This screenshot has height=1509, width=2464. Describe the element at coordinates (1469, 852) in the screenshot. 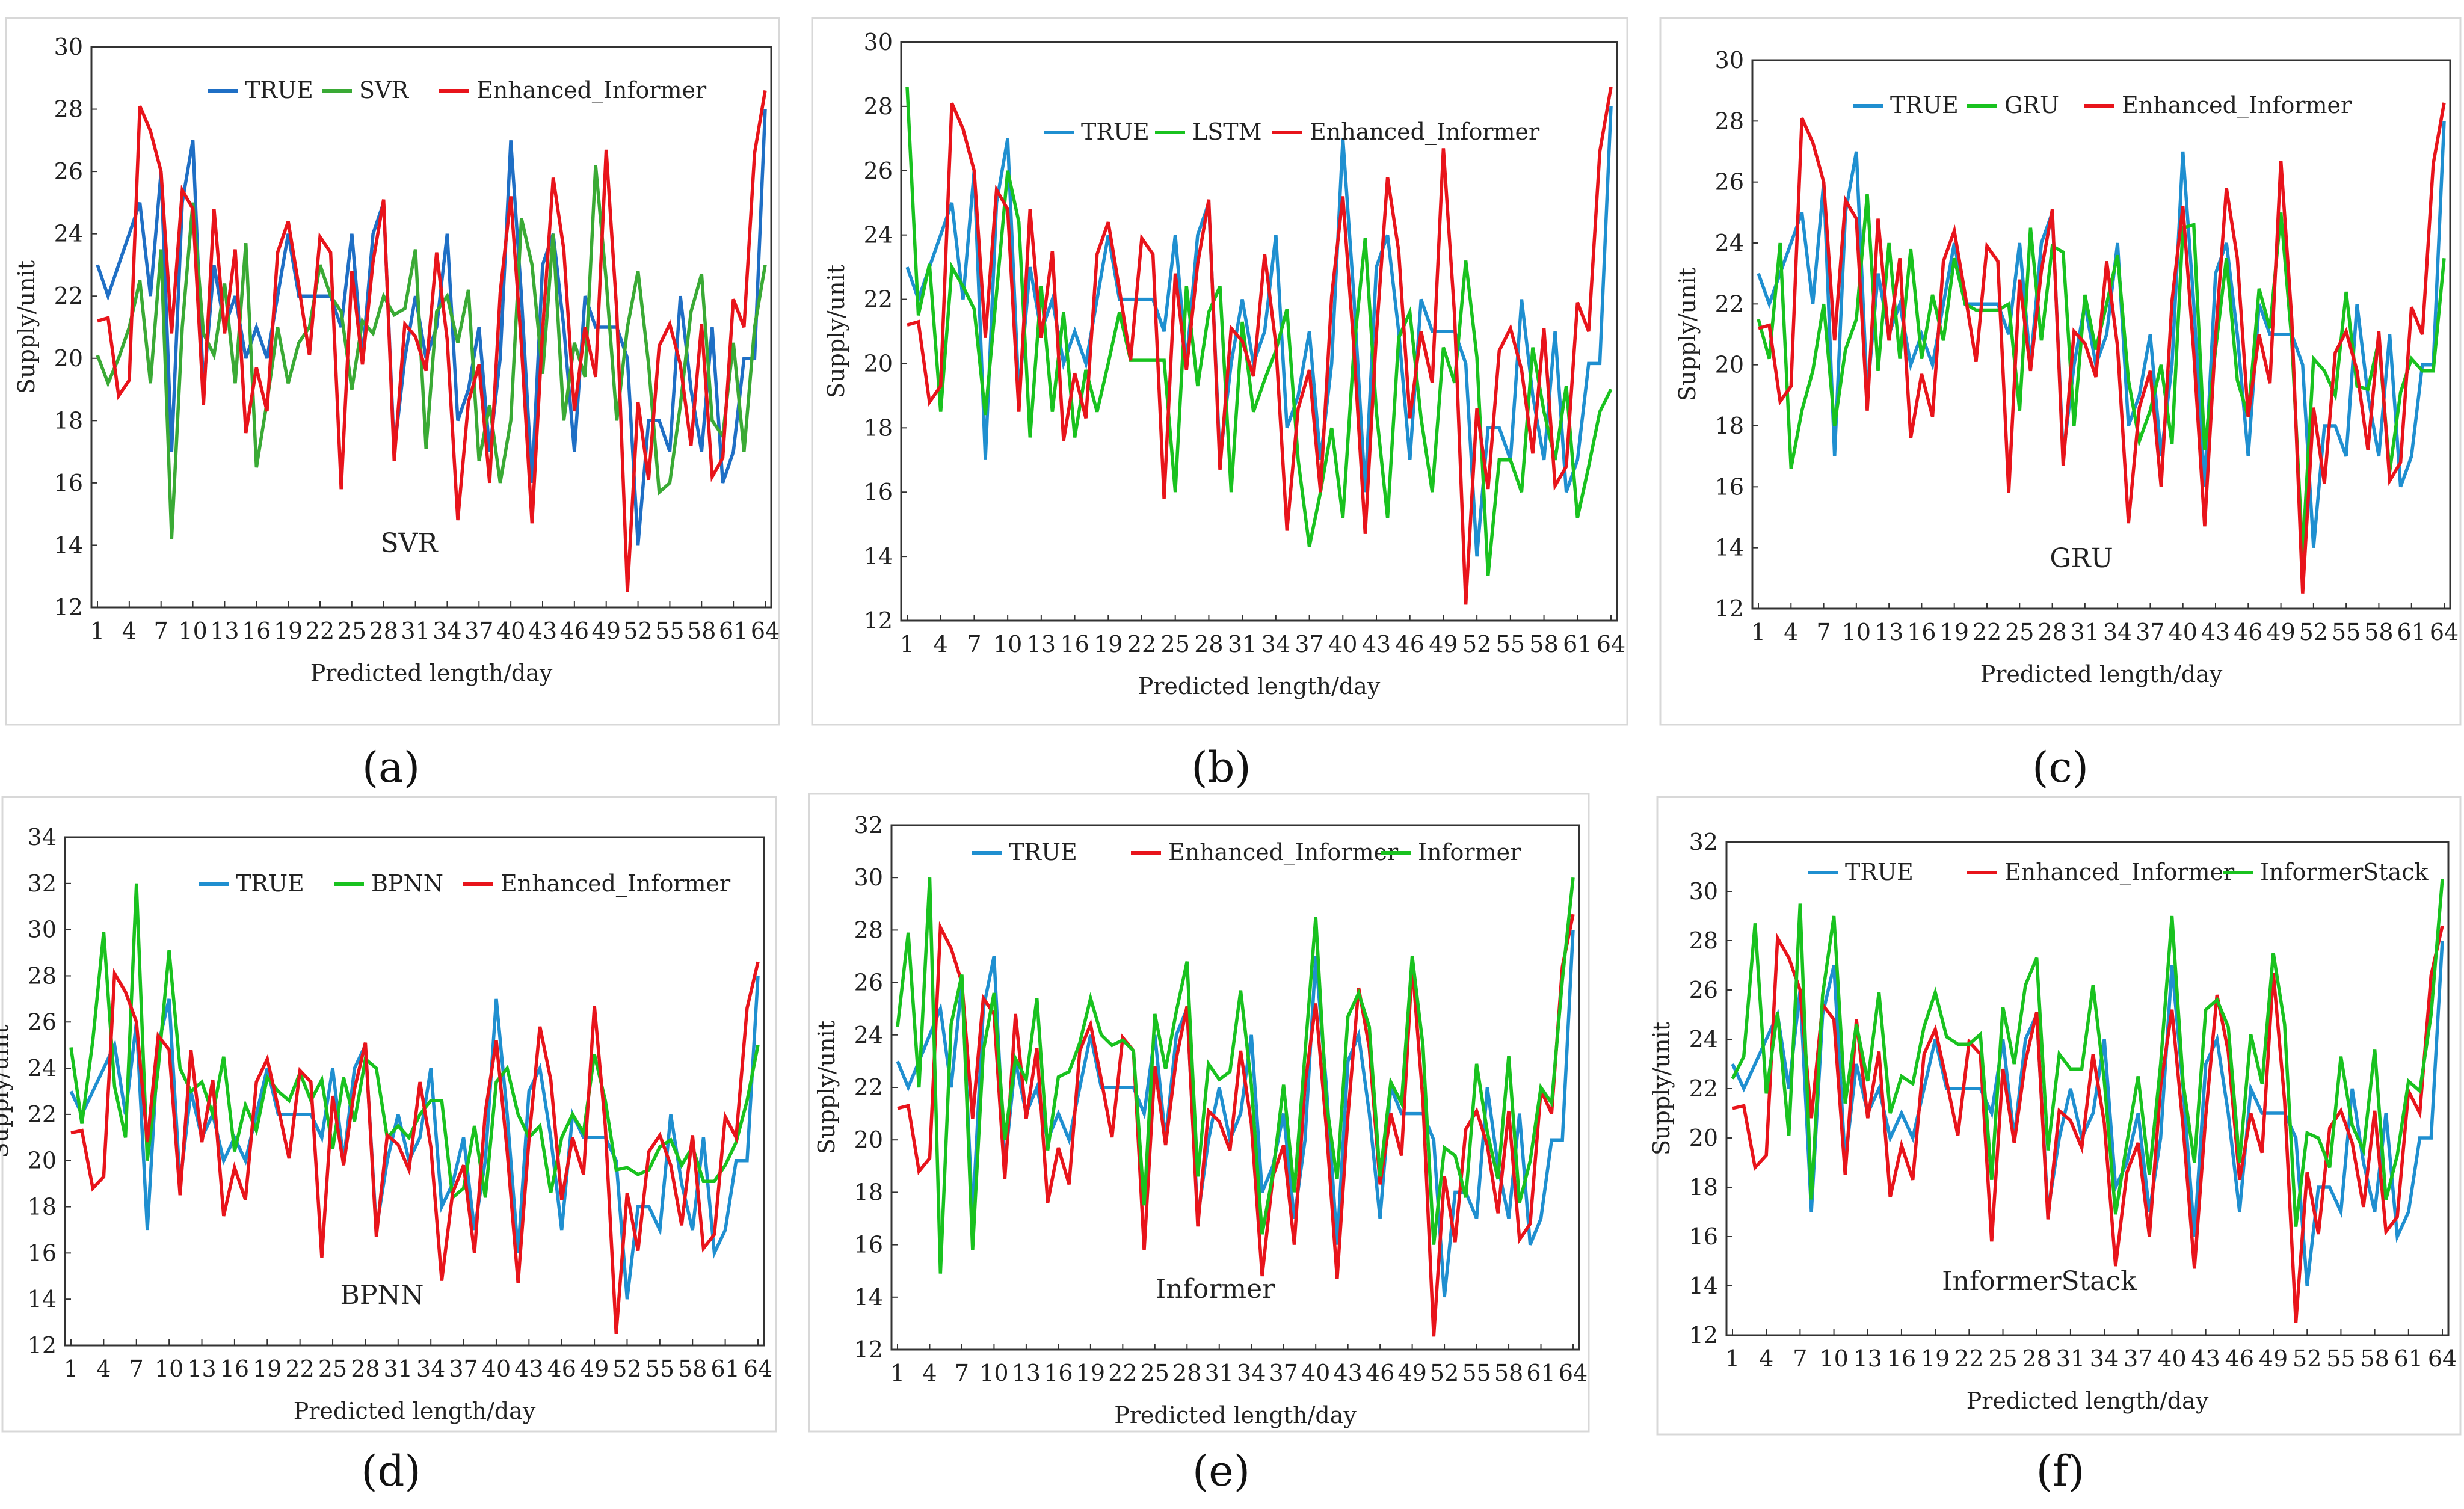

I see `legend-label: Informer` at that location.